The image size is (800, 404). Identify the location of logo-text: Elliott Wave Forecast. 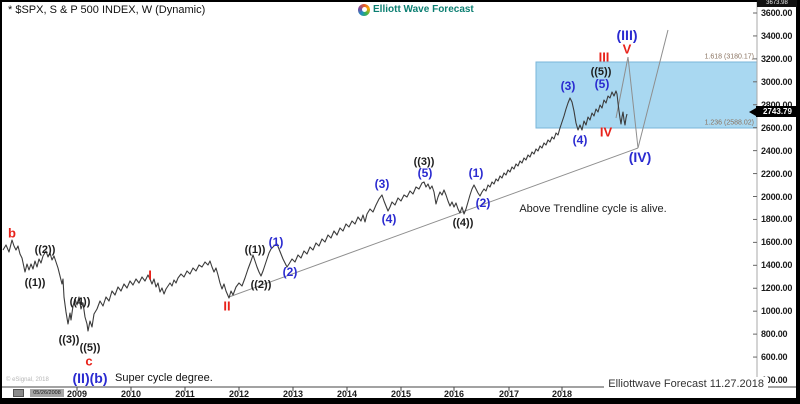
(423, 9).